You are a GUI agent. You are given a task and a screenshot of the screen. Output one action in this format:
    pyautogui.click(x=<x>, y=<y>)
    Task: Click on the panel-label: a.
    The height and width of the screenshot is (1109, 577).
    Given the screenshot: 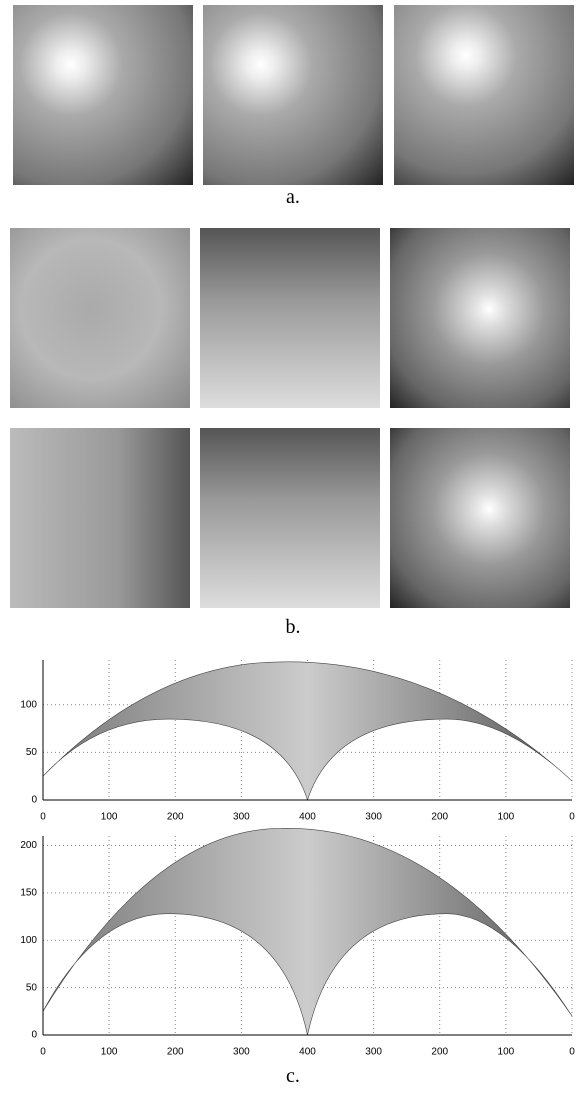 What is the action you would take?
    pyautogui.click(x=293, y=197)
    